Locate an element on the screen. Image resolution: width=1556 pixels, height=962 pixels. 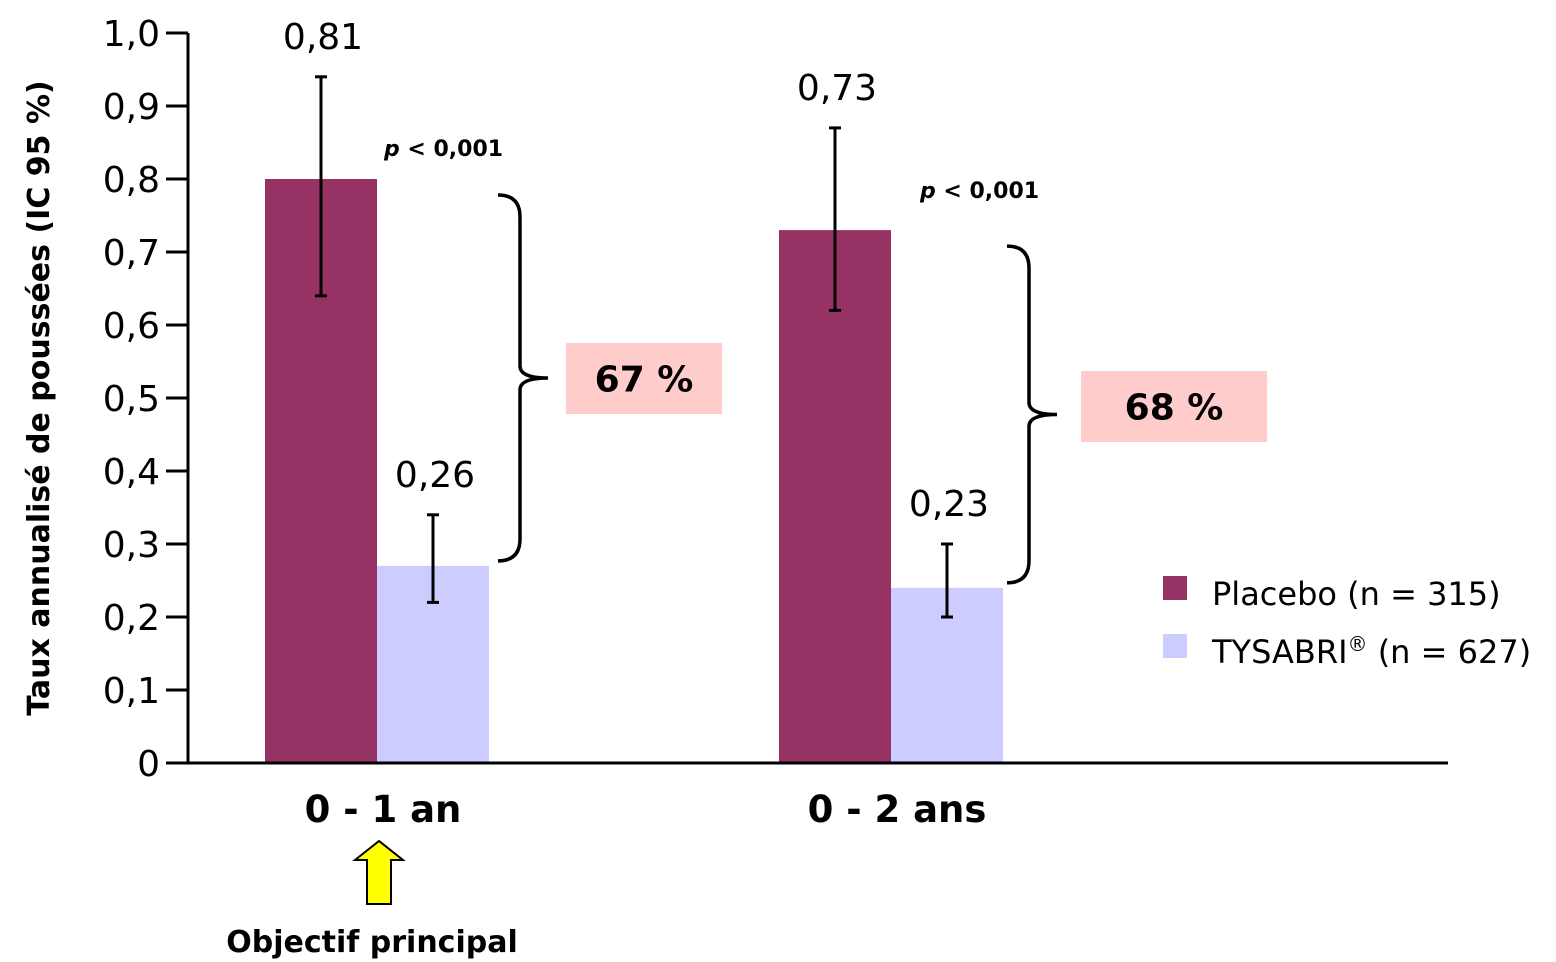
reduction-label: 68 % is located at coordinates (1174, 408).